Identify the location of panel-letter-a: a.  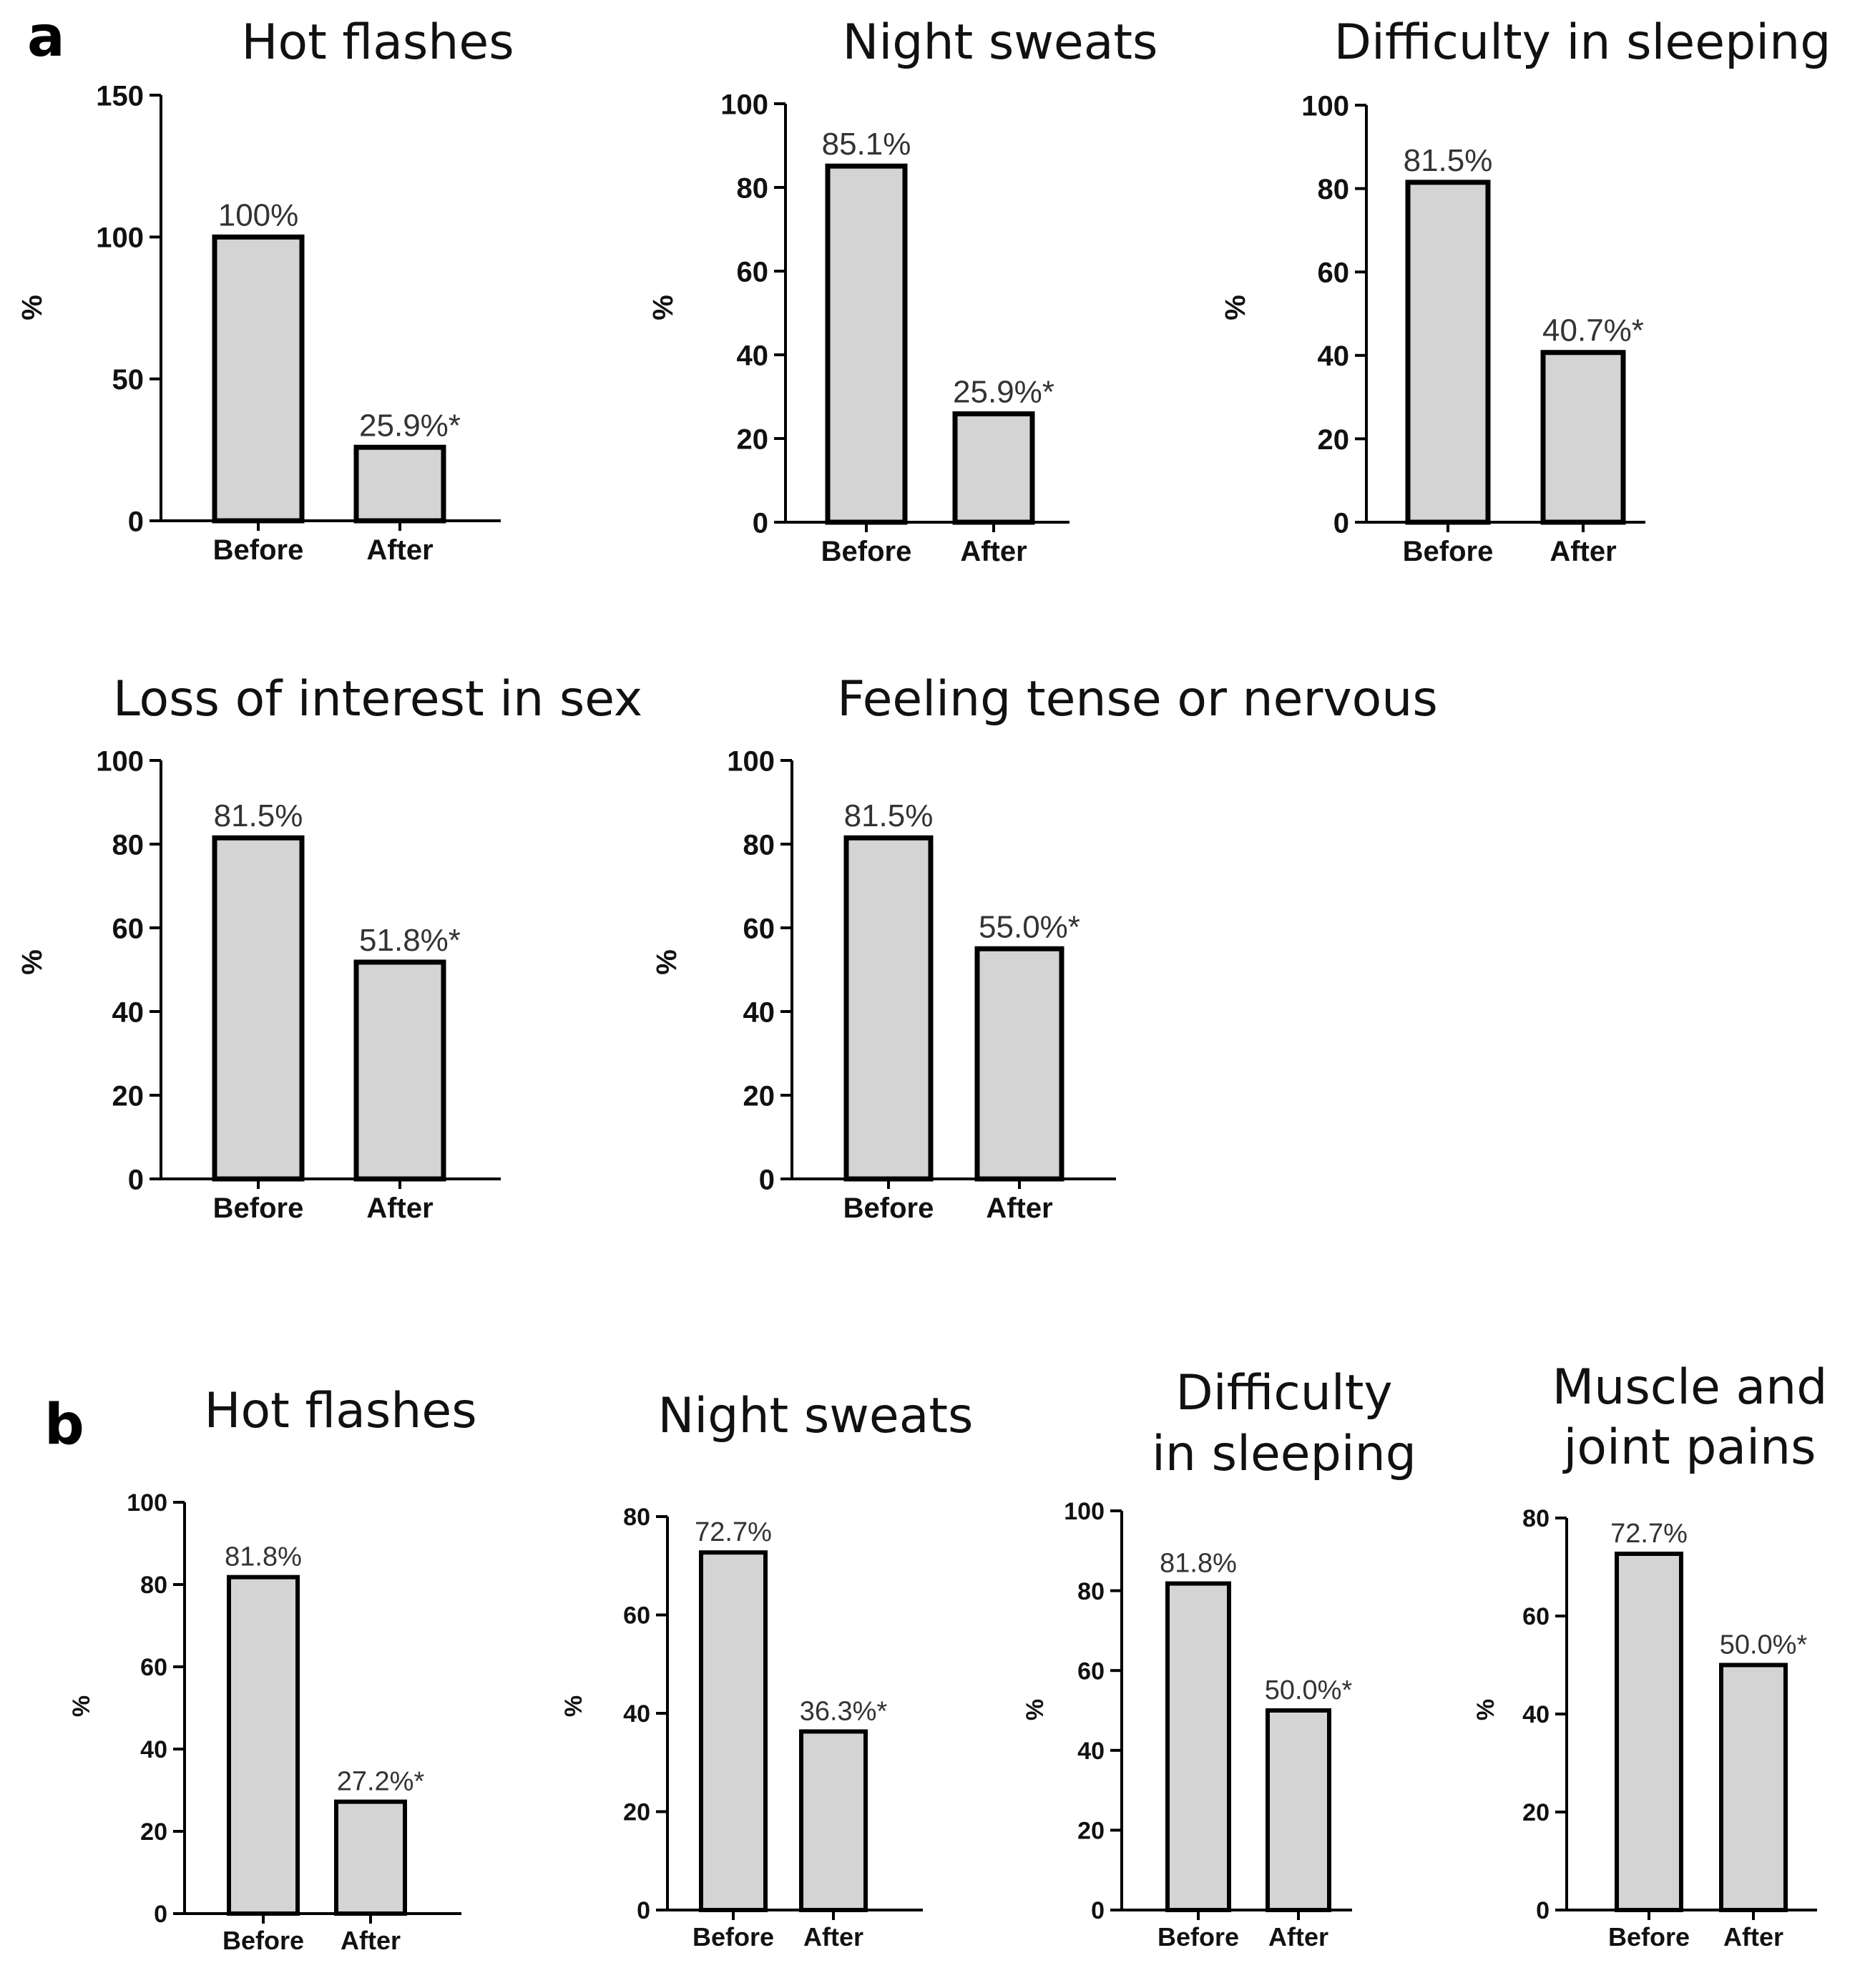
(46, 37).